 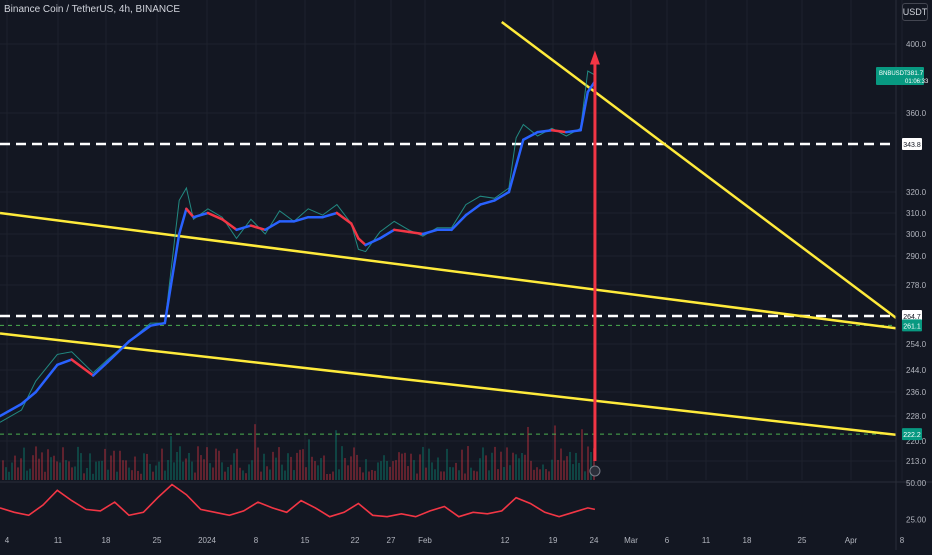 What do you see at coordinates (851, 540) in the screenshot?
I see `time-tick-label: Apr` at bounding box center [851, 540].